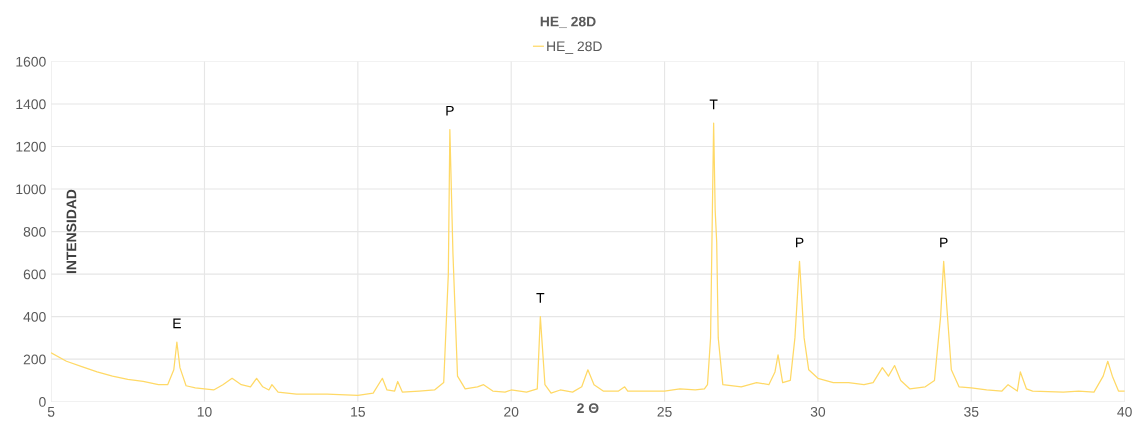 This screenshot has width=1136, height=439. Describe the element at coordinates (1124, 411) in the screenshot. I see `x-tick-label: 40` at that location.